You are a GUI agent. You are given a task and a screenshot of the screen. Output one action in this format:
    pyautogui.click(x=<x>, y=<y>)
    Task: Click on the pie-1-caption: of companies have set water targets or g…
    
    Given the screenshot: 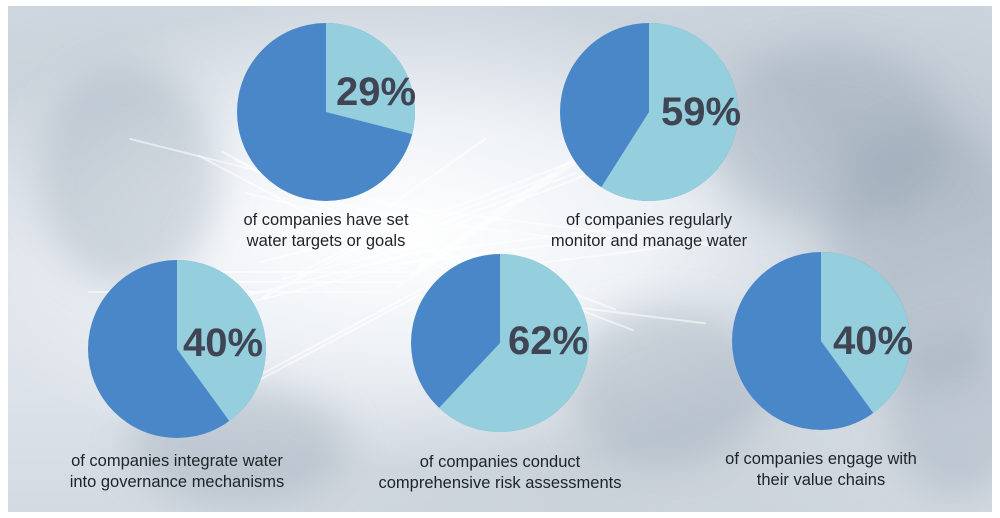 What is the action you would take?
    pyautogui.click(x=326, y=231)
    